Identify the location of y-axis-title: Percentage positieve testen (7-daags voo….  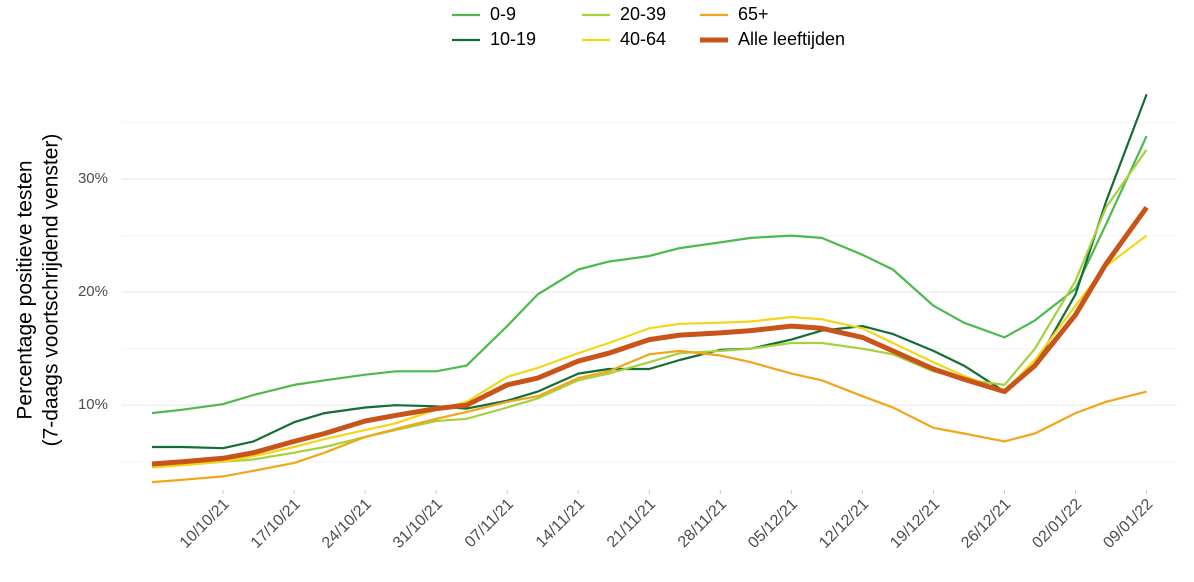
(38, 290).